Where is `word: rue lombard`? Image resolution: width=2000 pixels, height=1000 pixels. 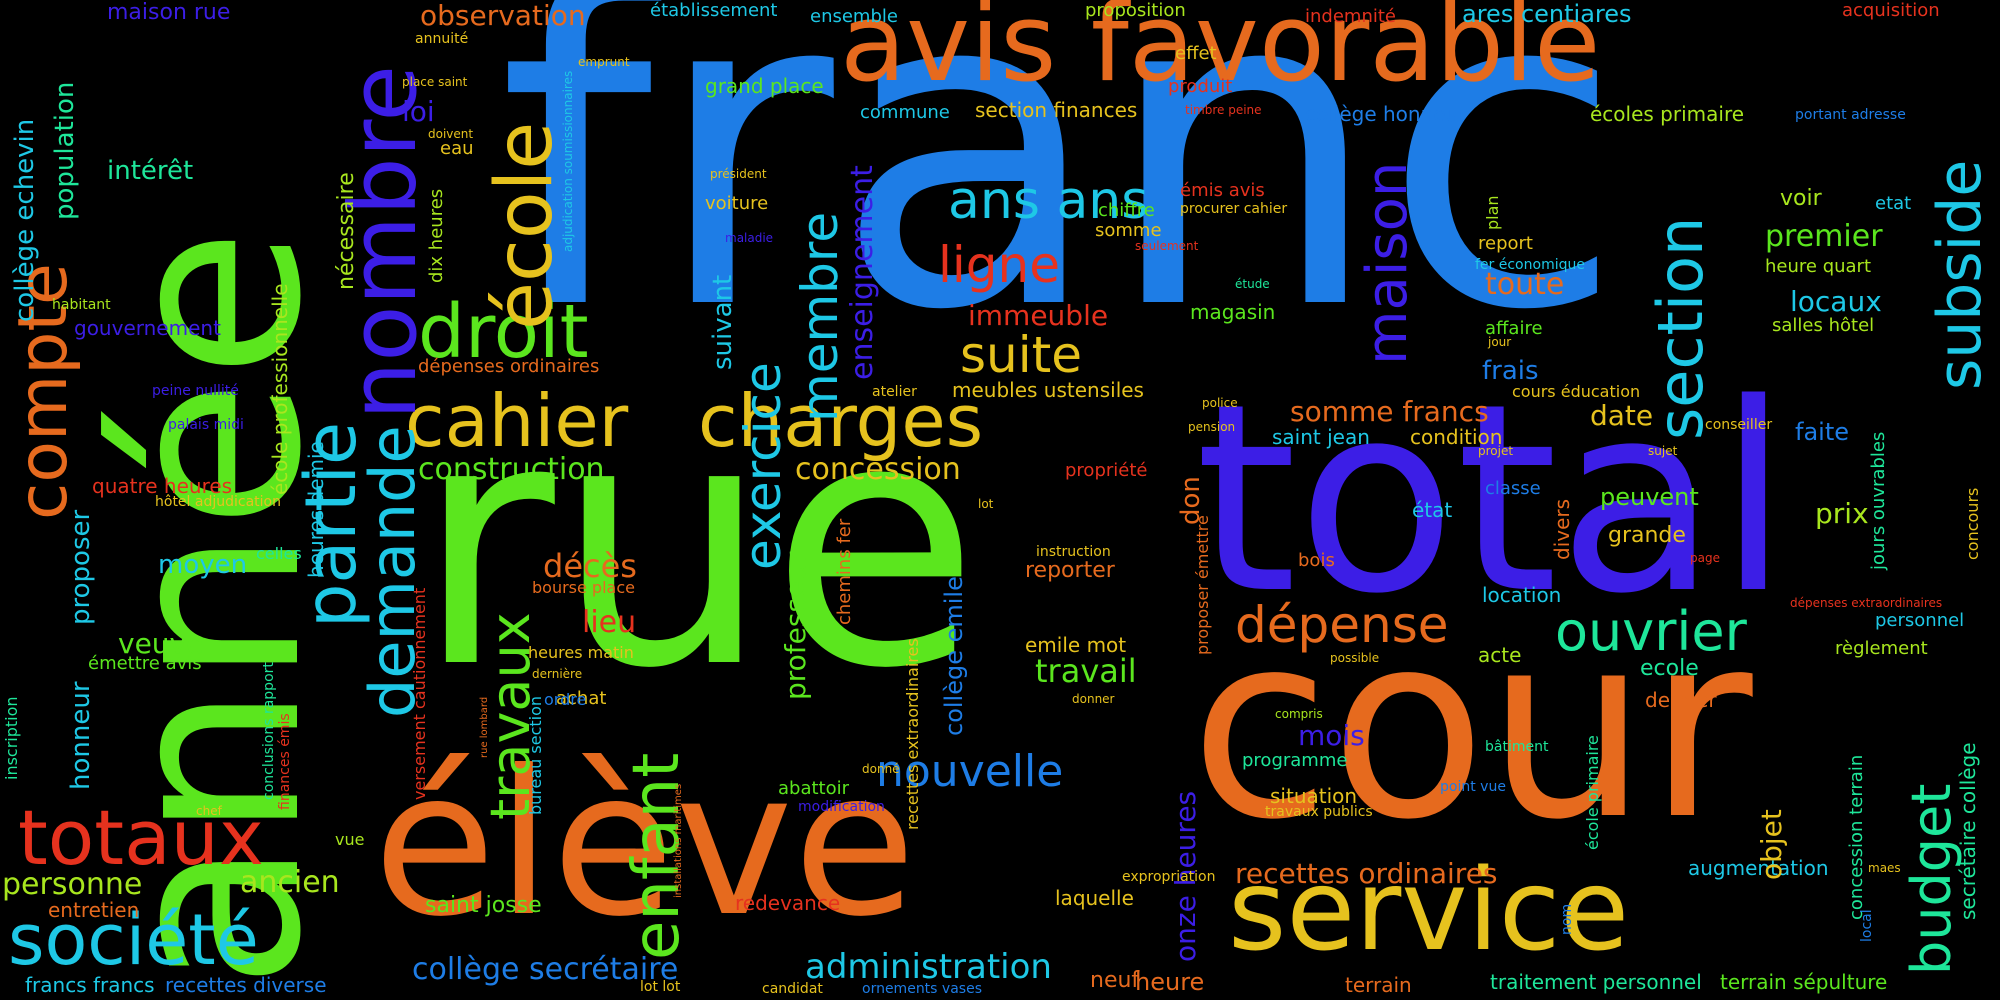
word: rue lombard is located at coordinates (484, 727).